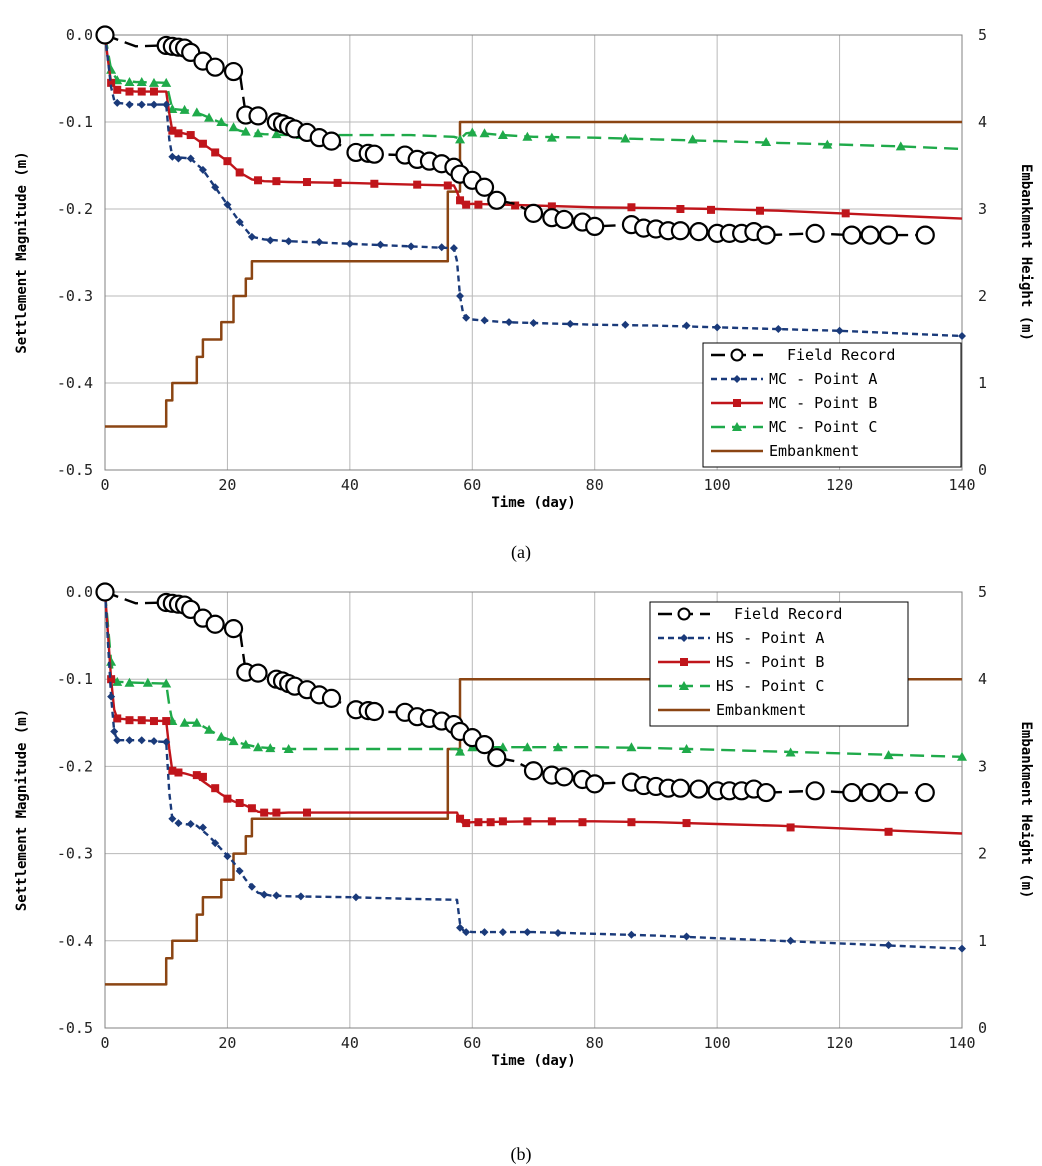 This screenshot has height=1166, width=1042. Describe the element at coordinates (1026, 252) in the screenshot. I see `y2-axis-title: Embankment Height (m)` at that location.